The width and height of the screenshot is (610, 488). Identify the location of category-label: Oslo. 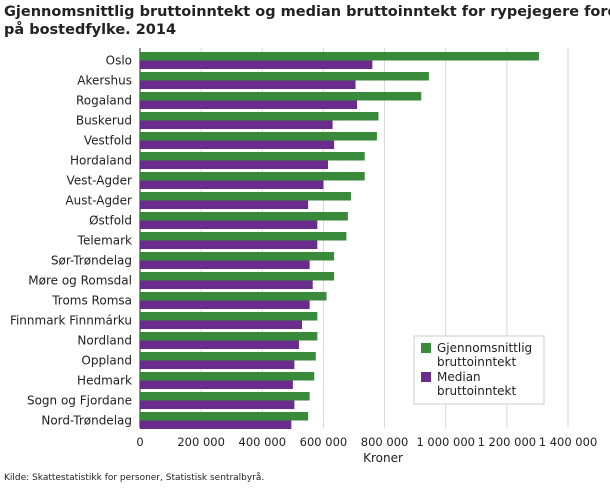
(119, 61).